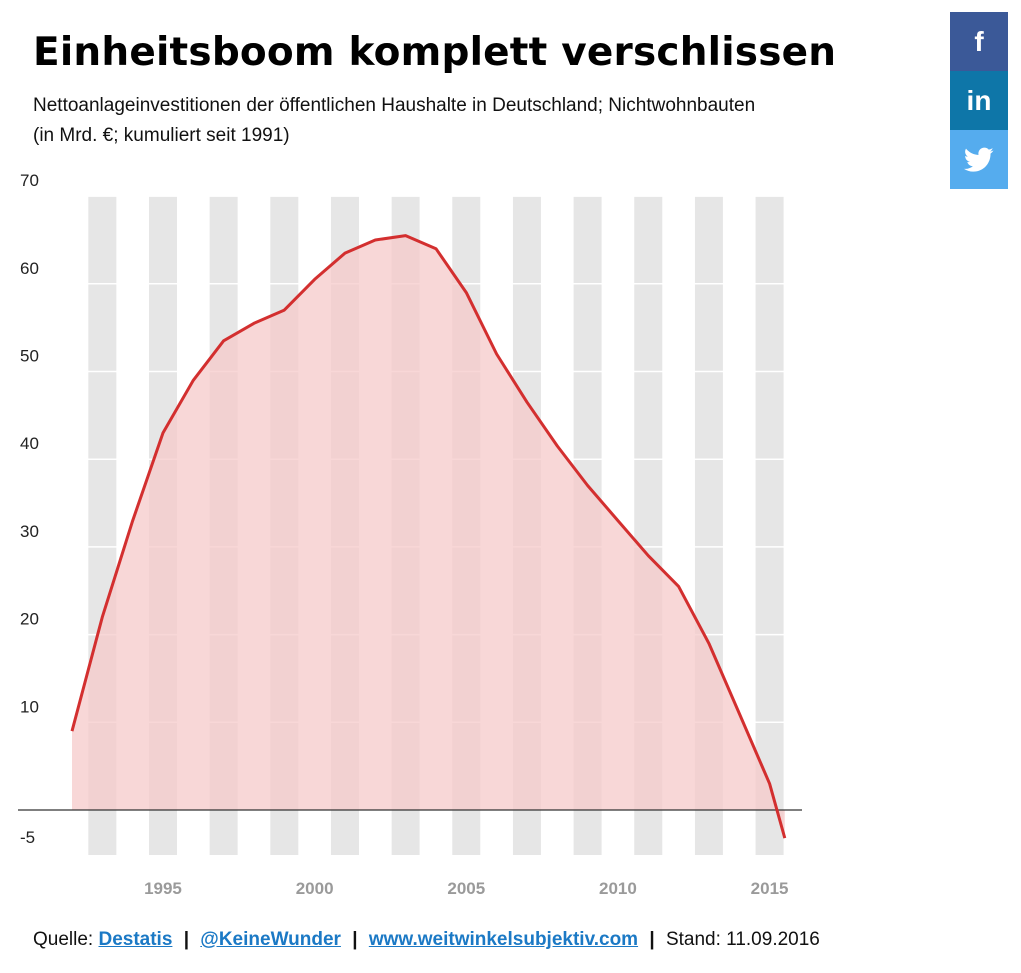 This screenshot has width=1021, height=973. What do you see at coordinates (435, 52) in the screenshot?
I see `chart-title: Einheitsboom komplett verschlissen` at bounding box center [435, 52].